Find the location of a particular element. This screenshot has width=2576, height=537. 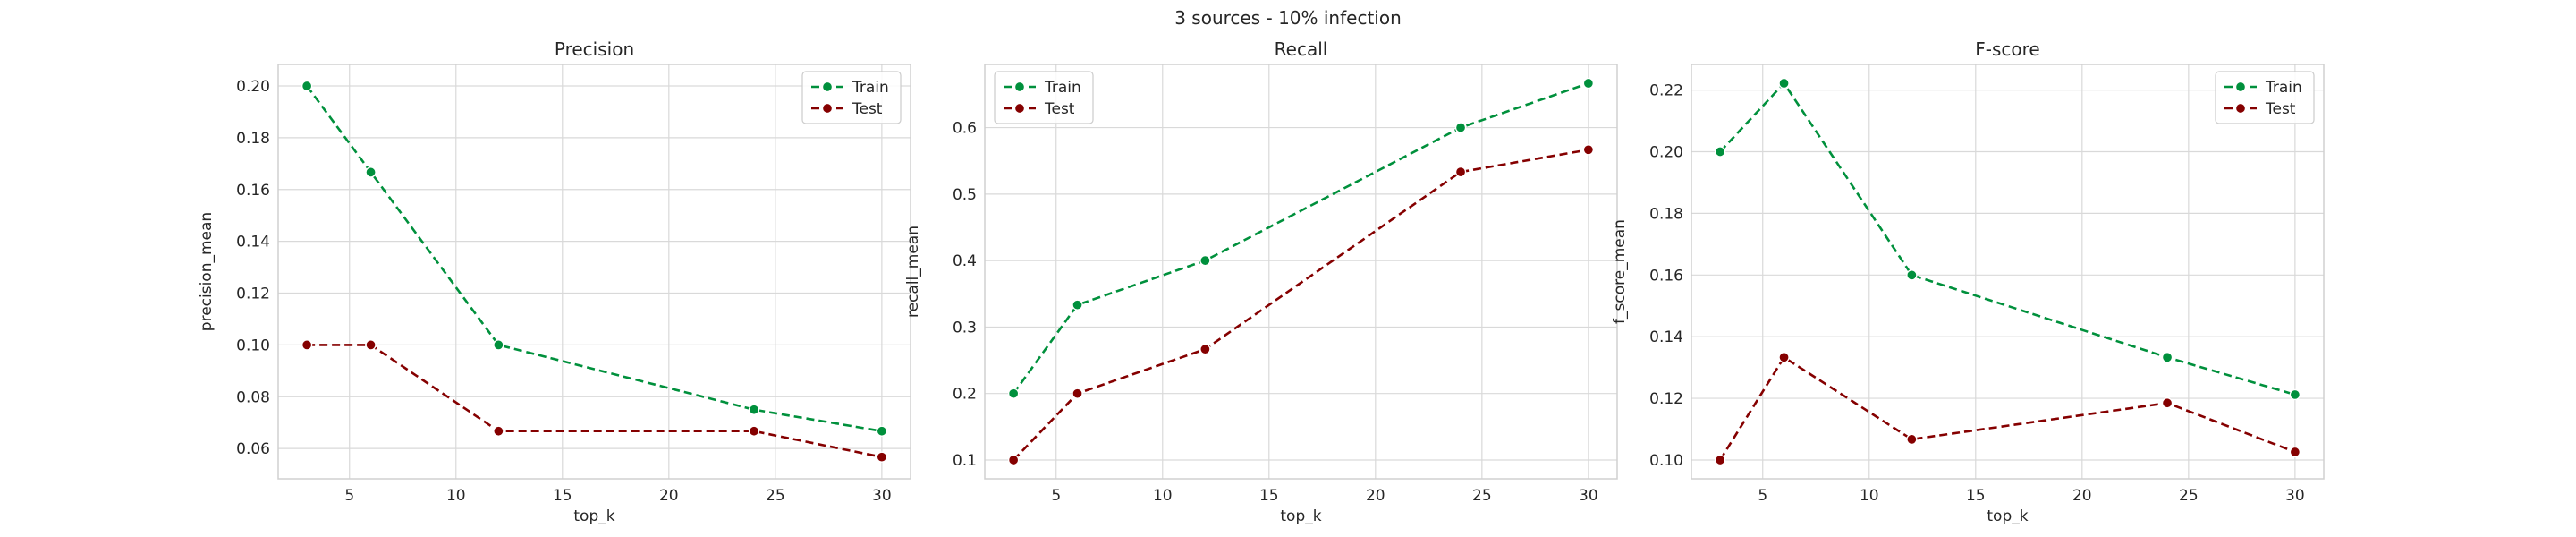

subplot-title: Recall is located at coordinates (1301, 49).